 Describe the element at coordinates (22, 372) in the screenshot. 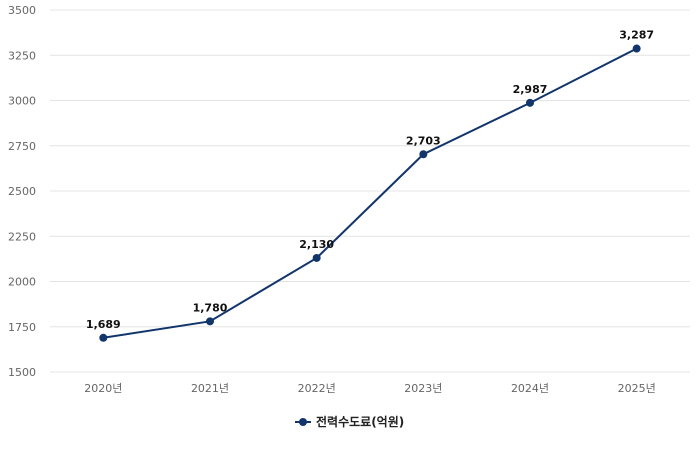

I see `y-tick-label: 1500` at that location.